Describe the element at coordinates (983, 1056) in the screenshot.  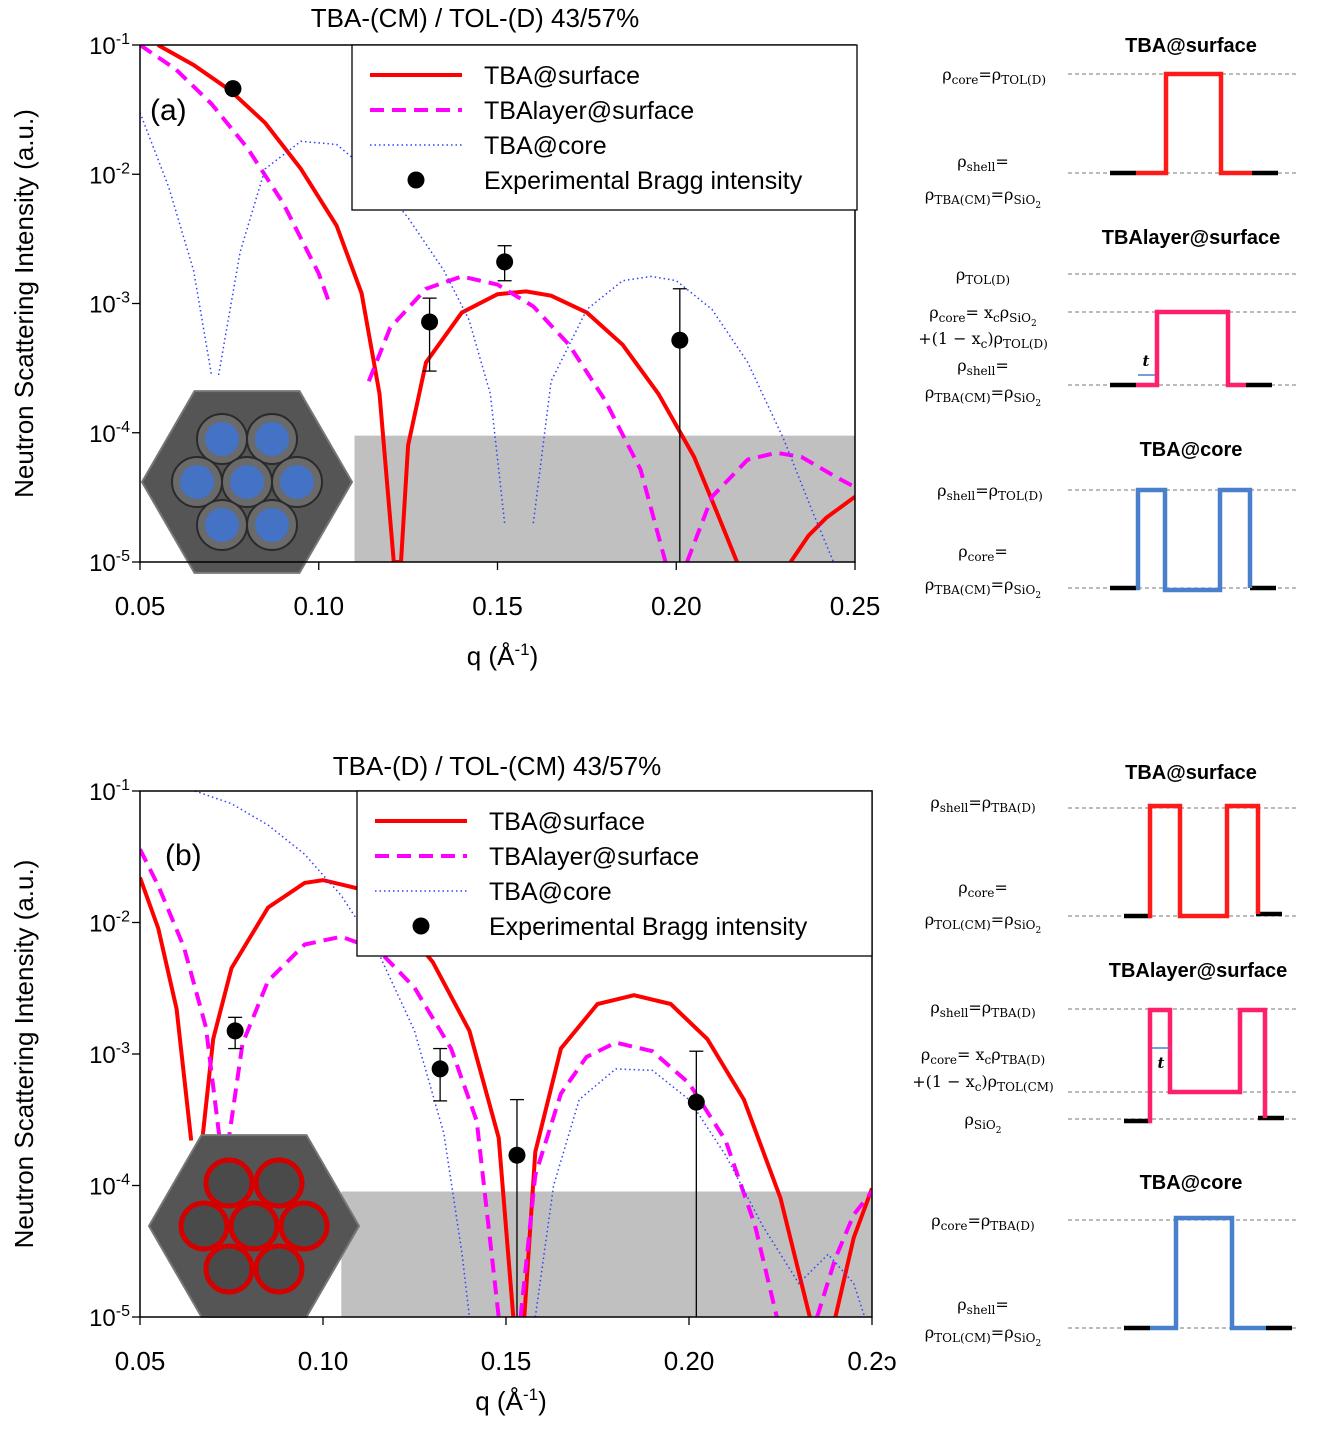
I see `density-label: ρcore= xcρTBA(D)` at that location.